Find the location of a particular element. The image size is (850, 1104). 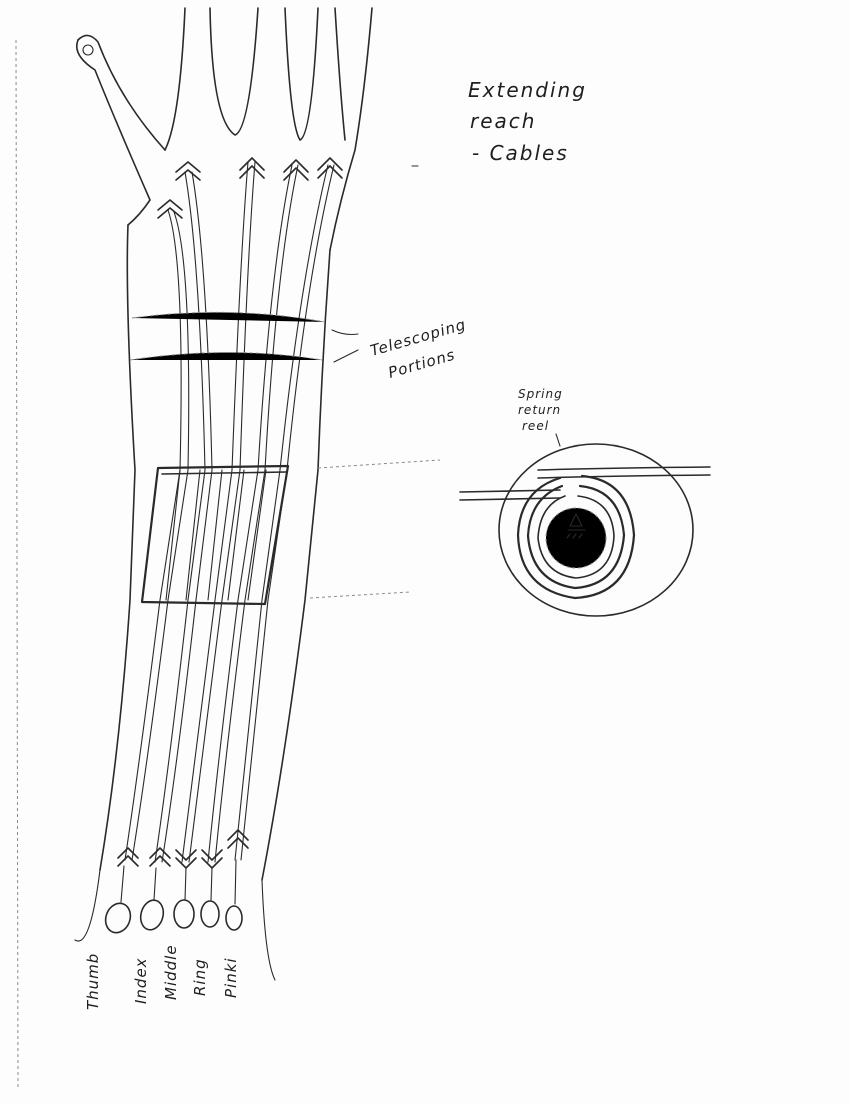

title-line-1: Extending is located at coordinates (527, 90).